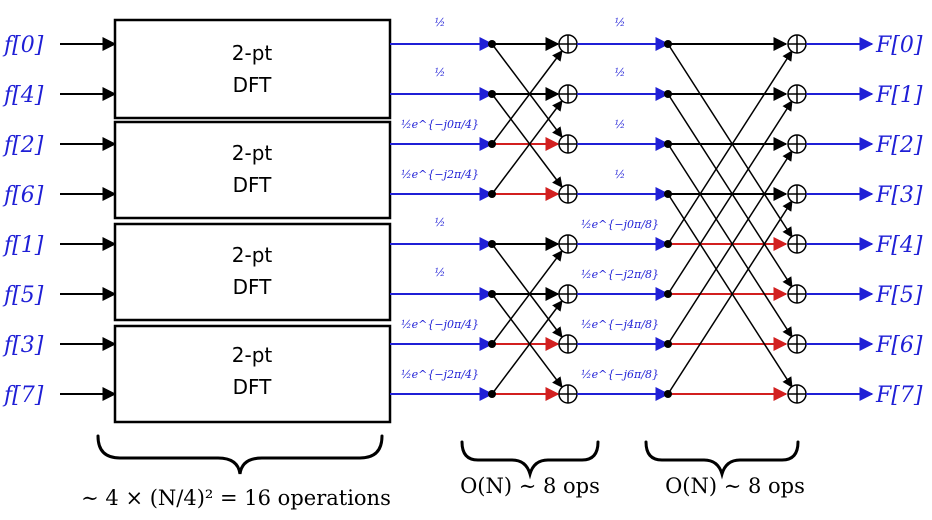 The image size is (932, 520). What do you see at coordinates (23, 195) in the screenshot?
I see `input-label: f[6]` at bounding box center [23, 195].